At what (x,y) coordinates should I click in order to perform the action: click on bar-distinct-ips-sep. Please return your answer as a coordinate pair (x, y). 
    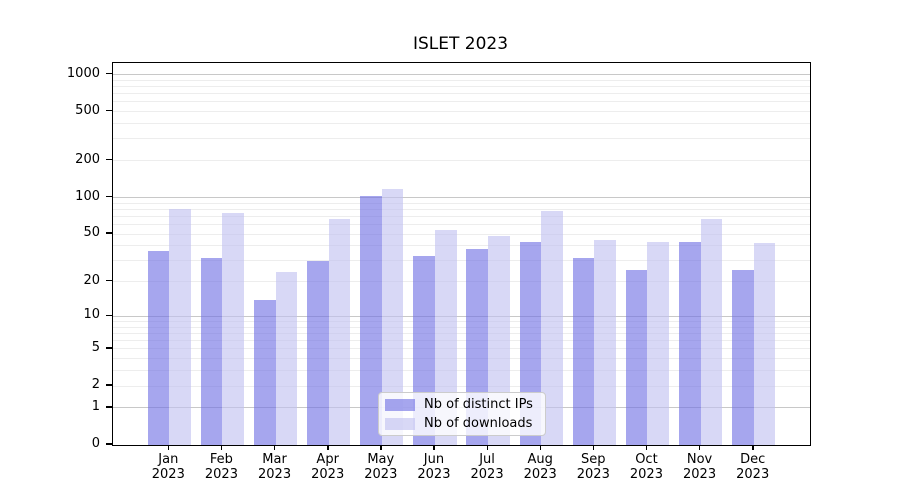
    Looking at the image, I should click on (583, 351).